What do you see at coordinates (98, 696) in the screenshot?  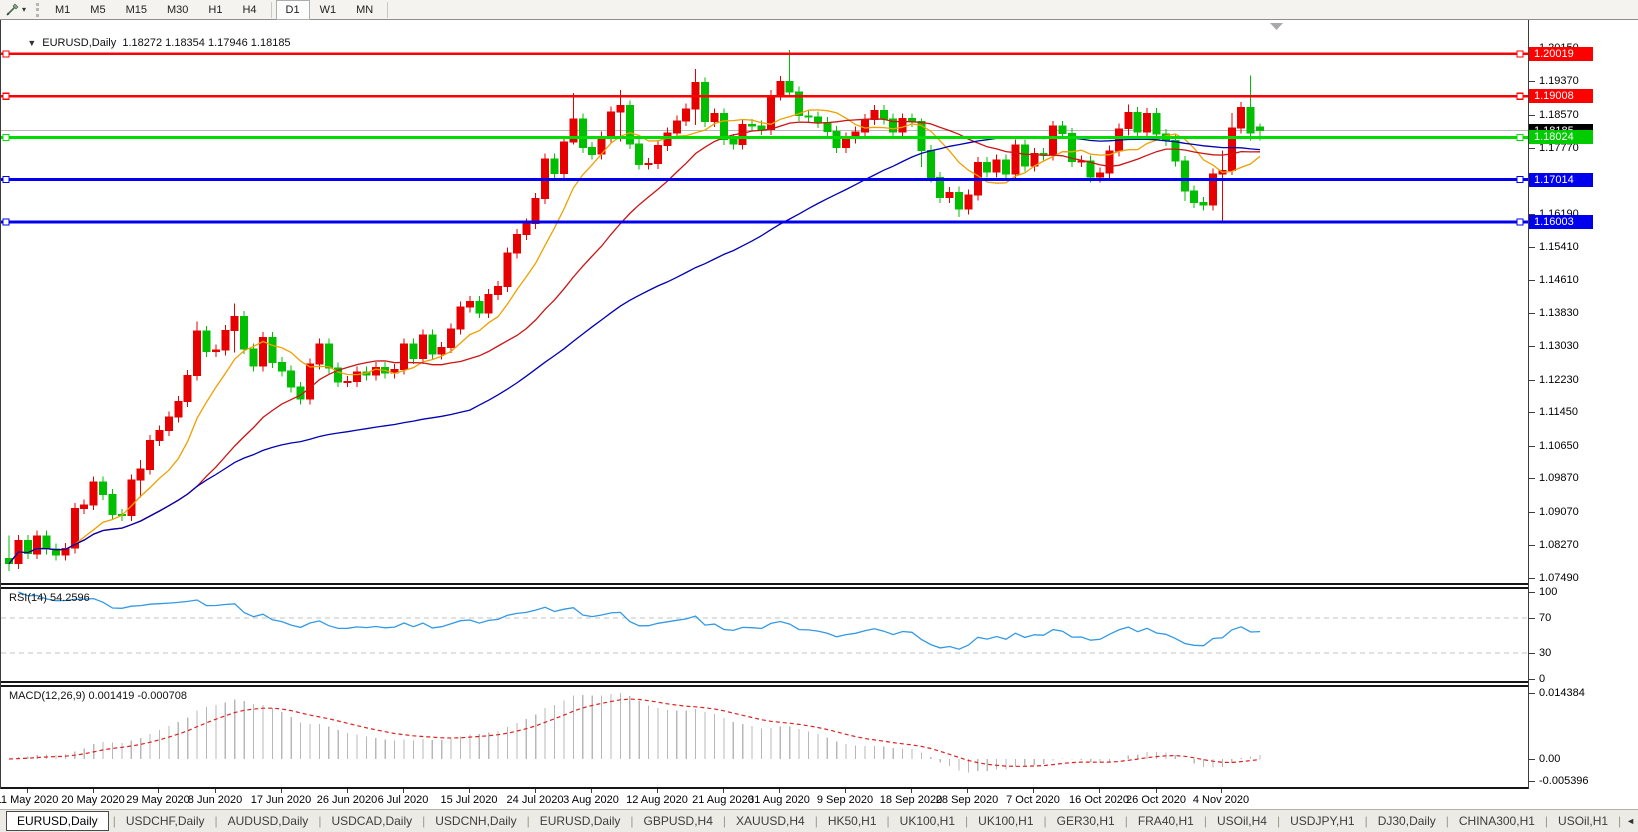 I see `macd-label: MACD(12,26,9) 0.001419 -0.000708` at bounding box center [98, 696].